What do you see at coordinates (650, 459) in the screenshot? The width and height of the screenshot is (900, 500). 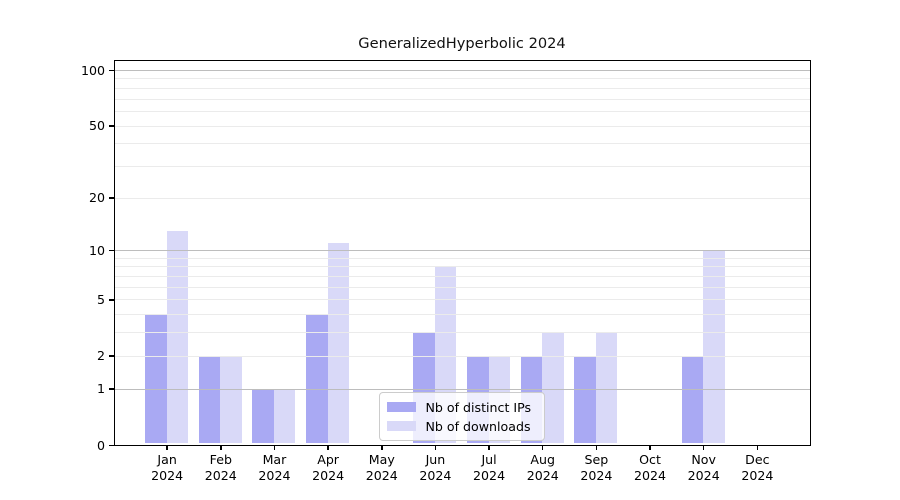 I see `x-tick-month: Oct` at bounding box center [650, 459].